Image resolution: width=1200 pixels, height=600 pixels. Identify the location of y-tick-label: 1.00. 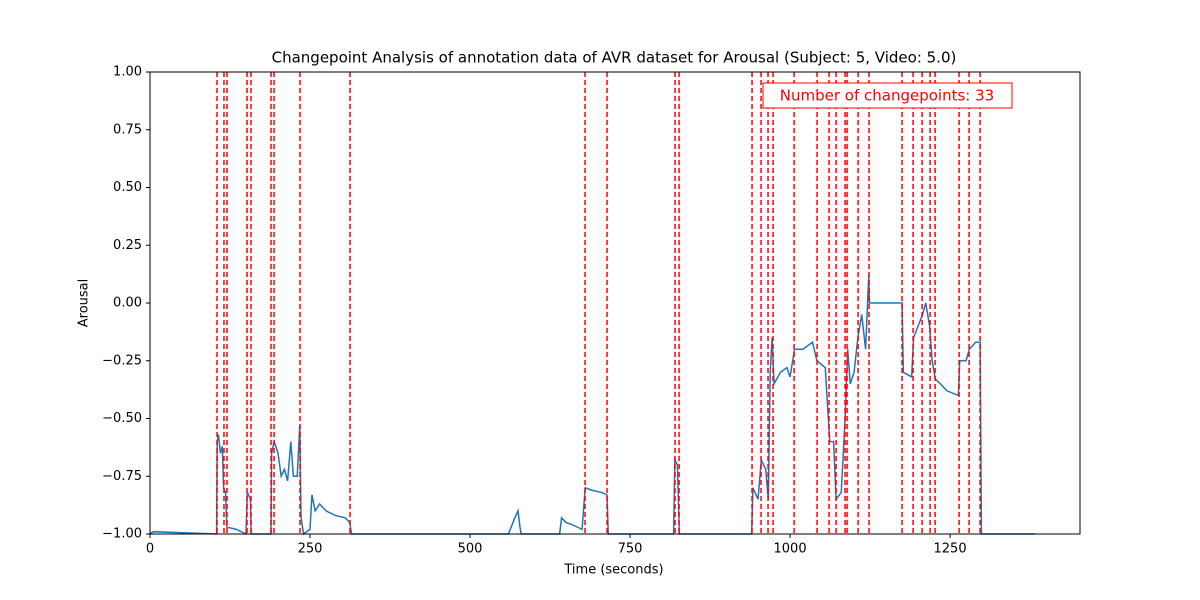
(127, 72).